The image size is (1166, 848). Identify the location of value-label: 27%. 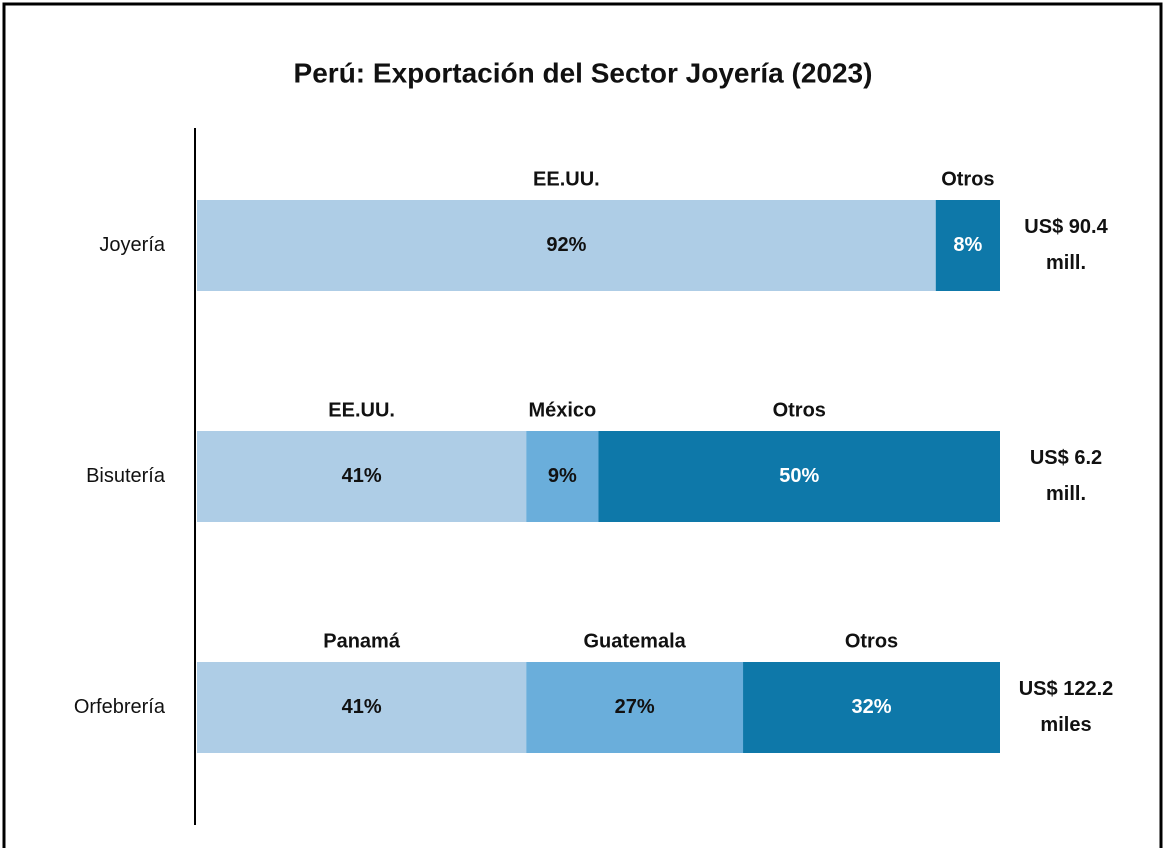
(635, 707).